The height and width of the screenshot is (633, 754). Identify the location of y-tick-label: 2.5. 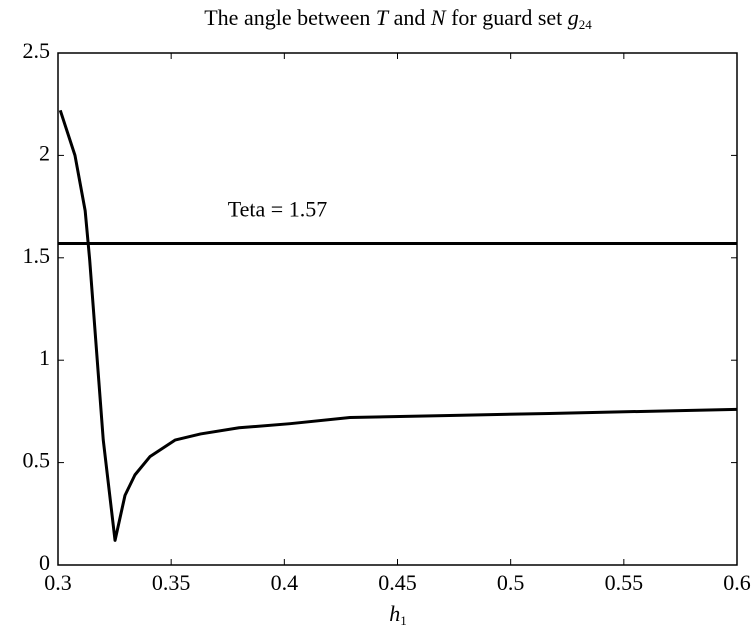
(37, 50).